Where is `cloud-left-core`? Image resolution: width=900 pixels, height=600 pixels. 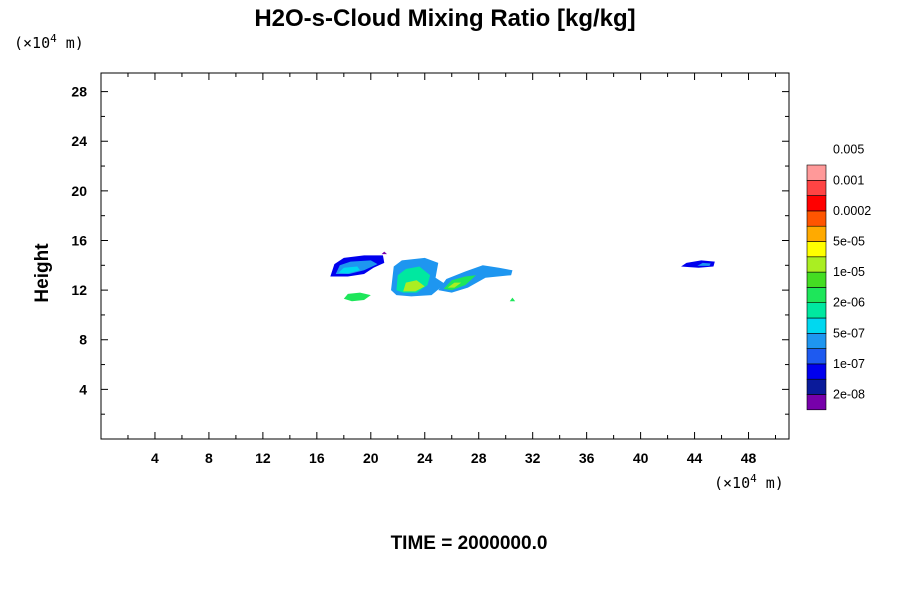 cloud-left-core is located at coordinates (349, 270).